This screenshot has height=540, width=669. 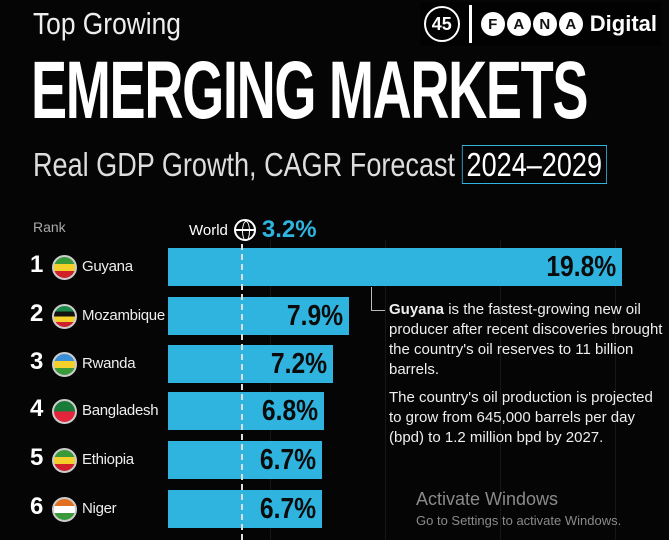 What do you see at coordinates (581, 267) in the screenshot?
I see `value-label: 19.8%` at bounding box center [581, 267].